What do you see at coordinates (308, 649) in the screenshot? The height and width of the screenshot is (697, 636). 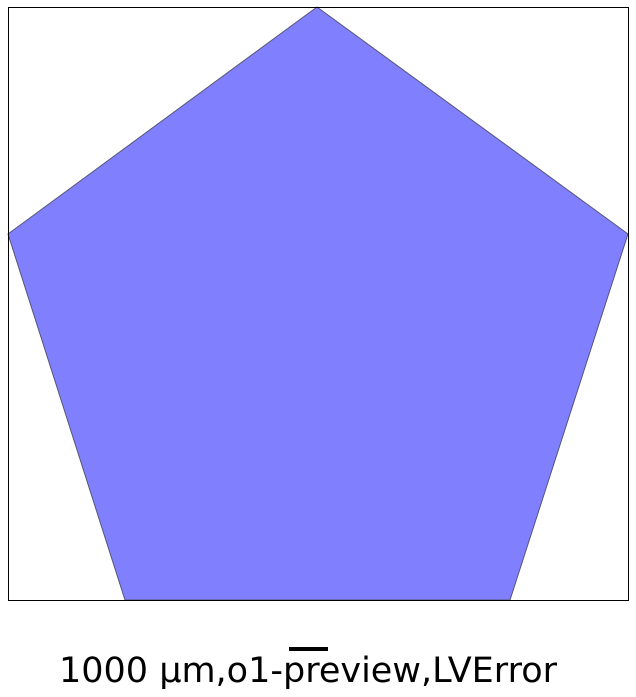 I see `scale-bar` at bounding box center [308, 649].